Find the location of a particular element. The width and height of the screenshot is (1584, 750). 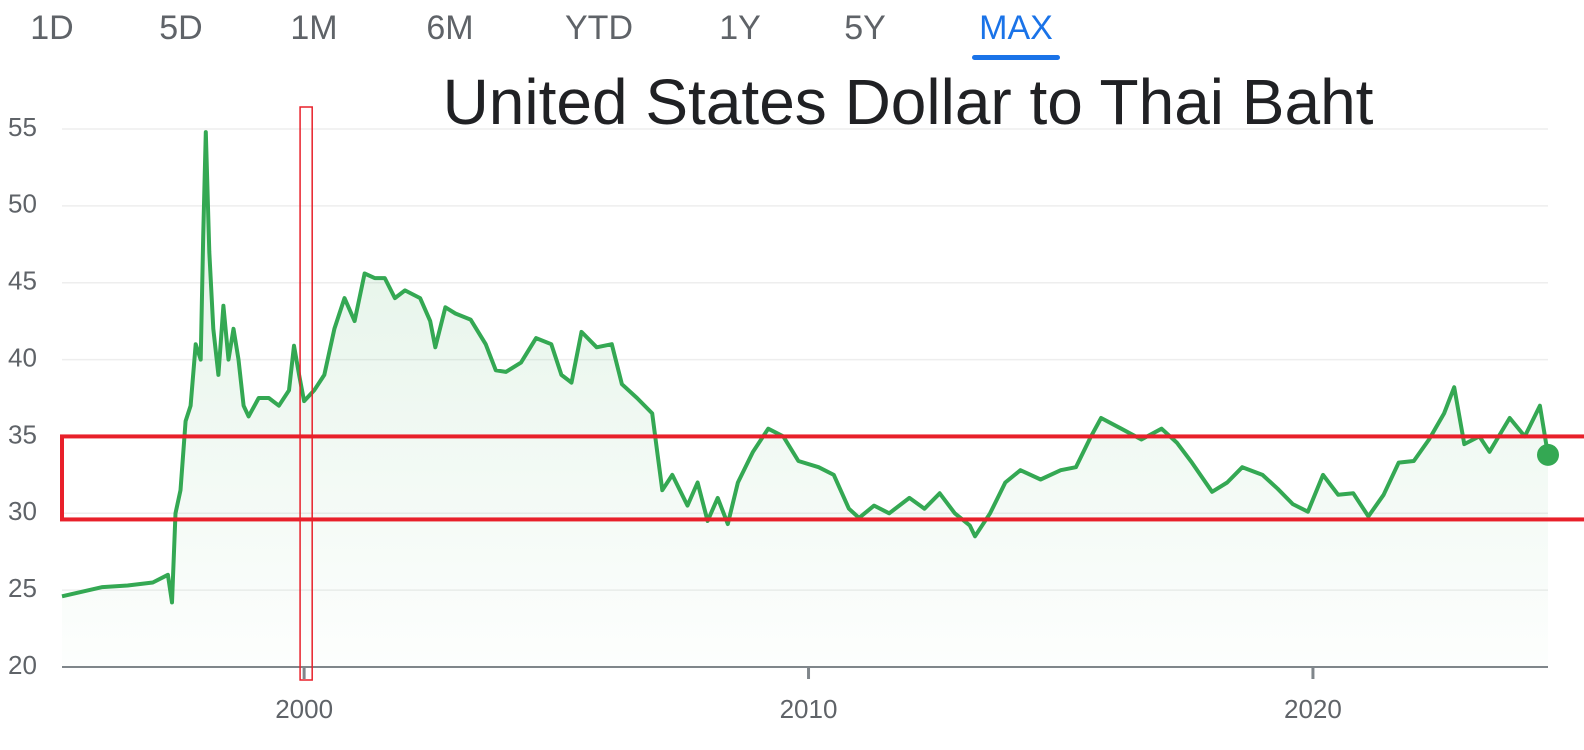

range-tab: 1Y is located at coordinates (740, 28).